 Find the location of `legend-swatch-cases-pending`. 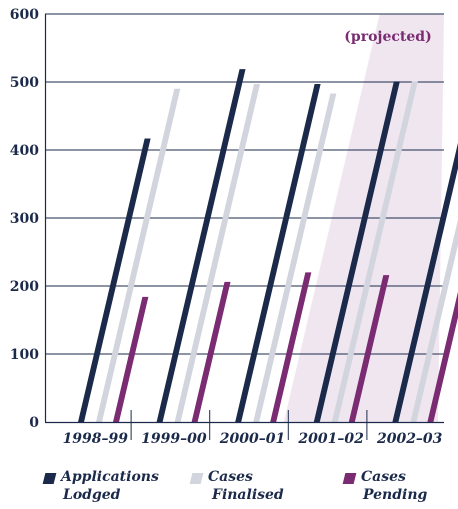

legend-swatch-cases-pending is located at coordinates (349, 478).